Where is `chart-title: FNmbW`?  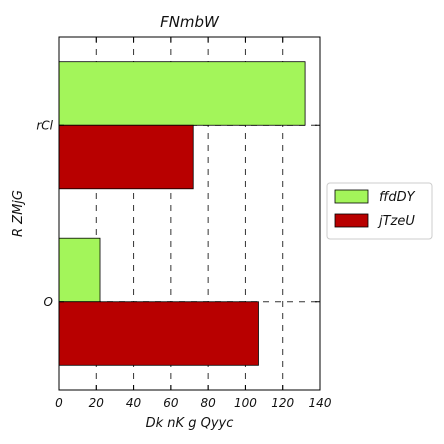
chart-title: FNmbW is located at coordinates (190, 22).